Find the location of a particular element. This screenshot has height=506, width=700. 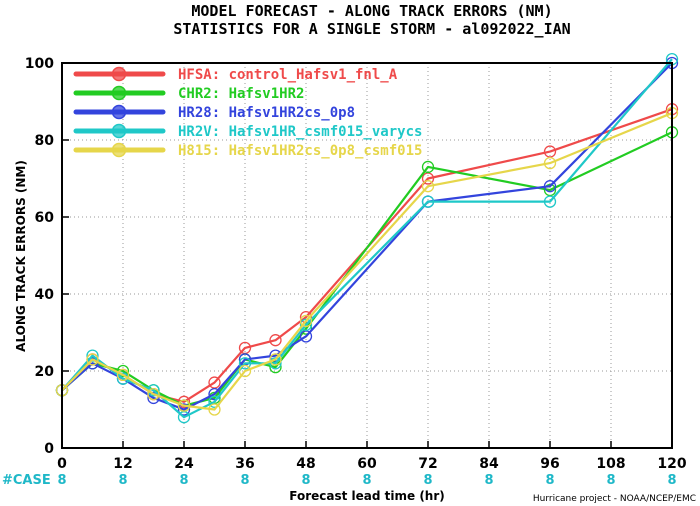

legend-item: HR2V: Hafsv1HR_csmf015_varycs is located at coordinates (247, 131).